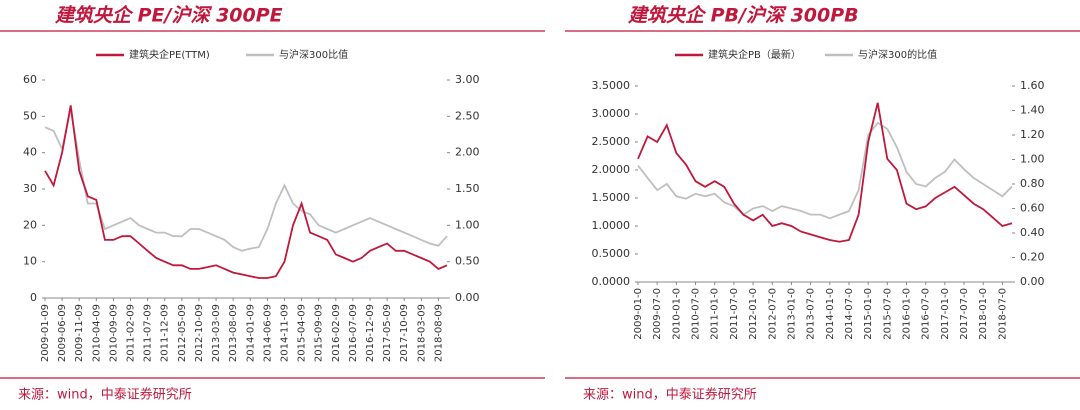  What do you see at coordinates (30, 261) in the screenshot?
I see `y-tick-label: 10` at bounding box center [30, 261].